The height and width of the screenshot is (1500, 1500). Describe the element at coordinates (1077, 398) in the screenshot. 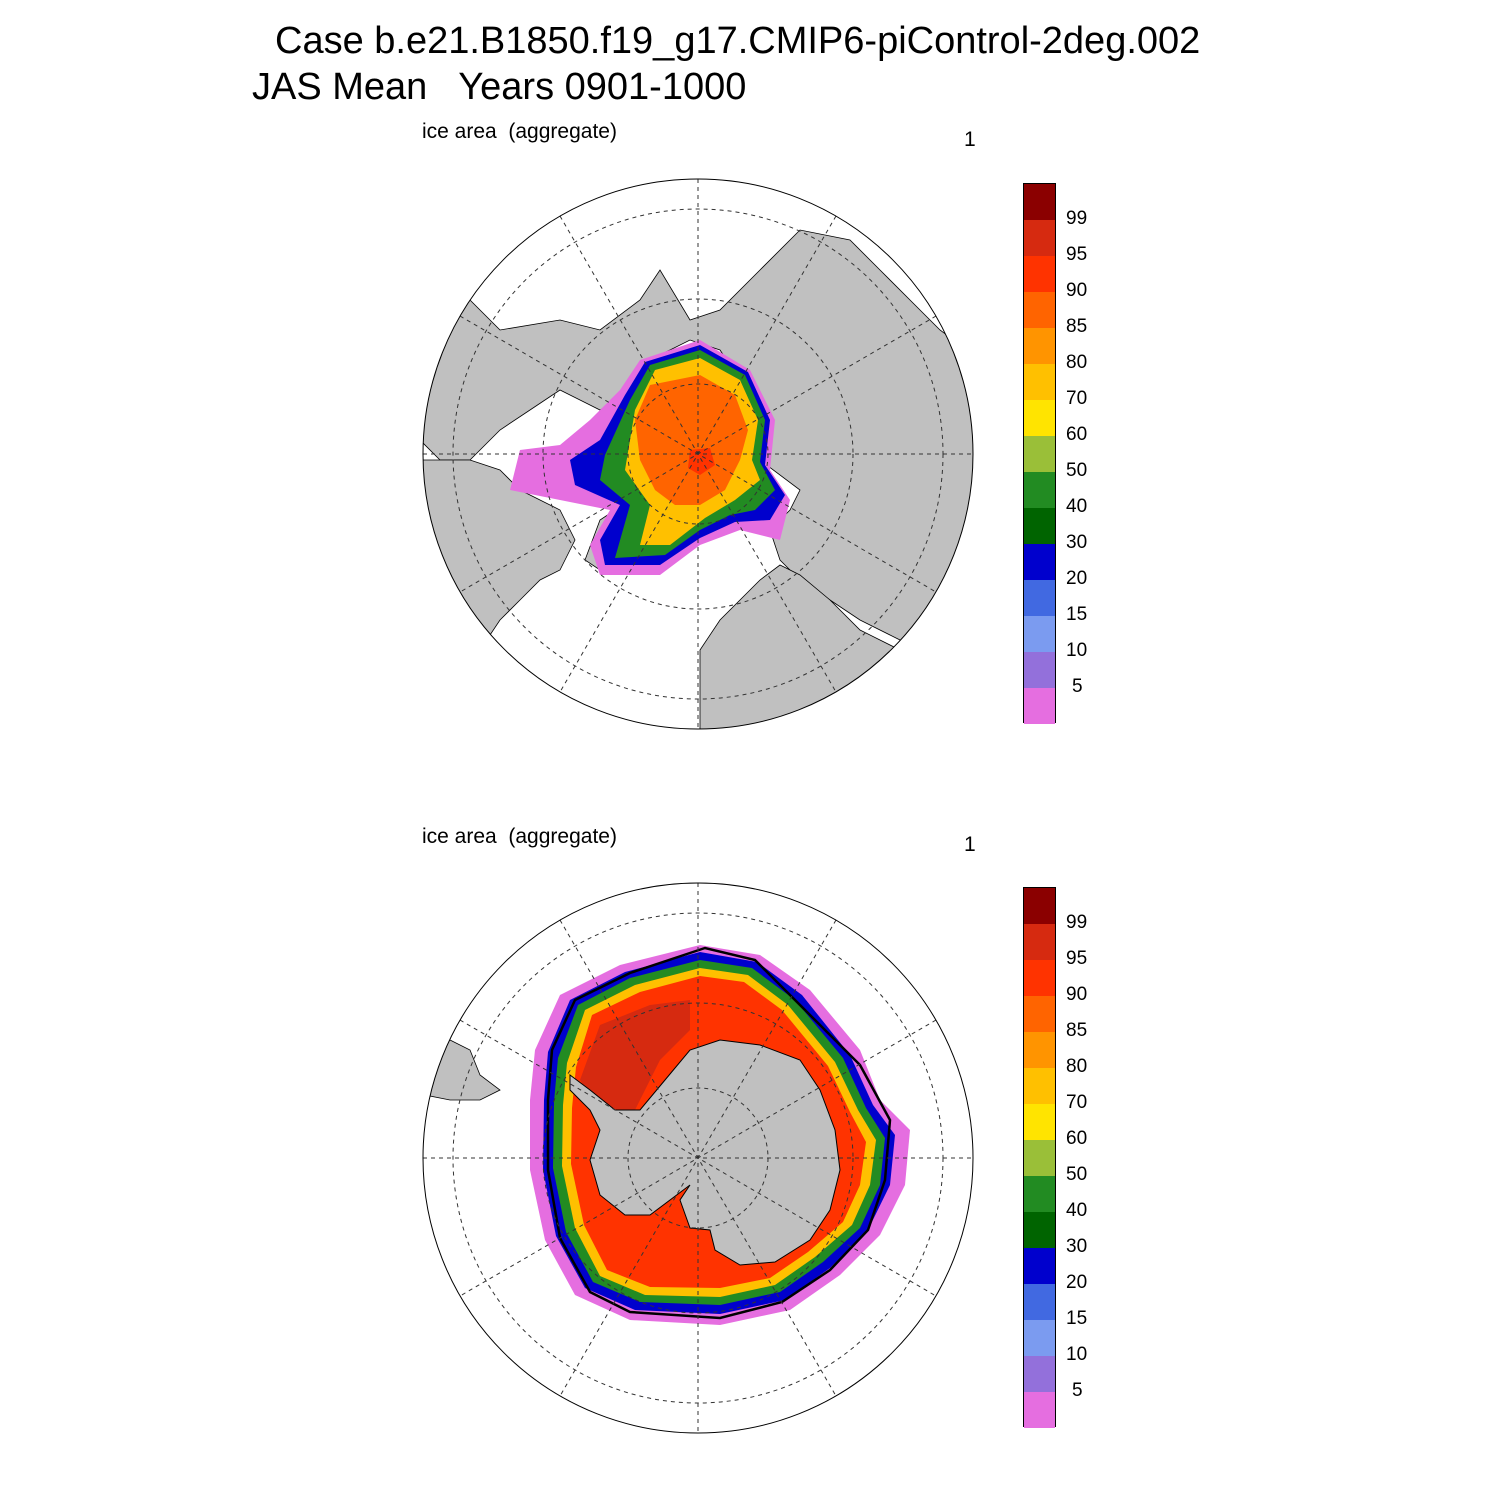

I see `north-colorbar-label: 70` at that location.